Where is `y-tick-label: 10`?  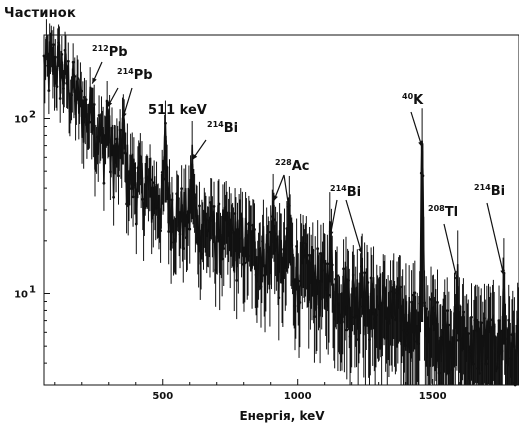 y-tick-label: 10 is located at coordinates (21, 294).